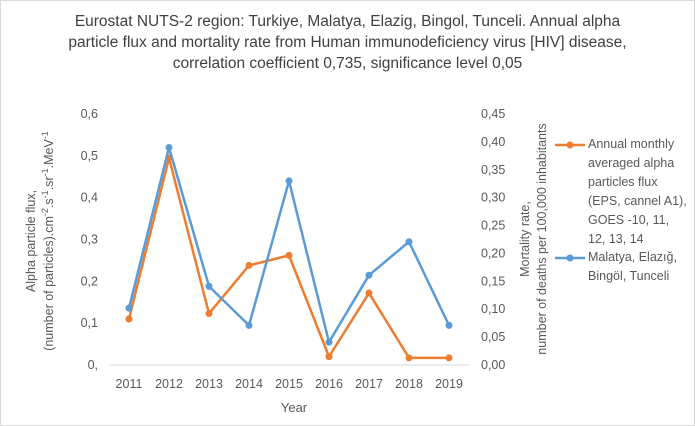  What do you see at coordinates (493, 253) in the screenshot?
I see `right-tick-label: 0,20` at bounding box center [493, 253].